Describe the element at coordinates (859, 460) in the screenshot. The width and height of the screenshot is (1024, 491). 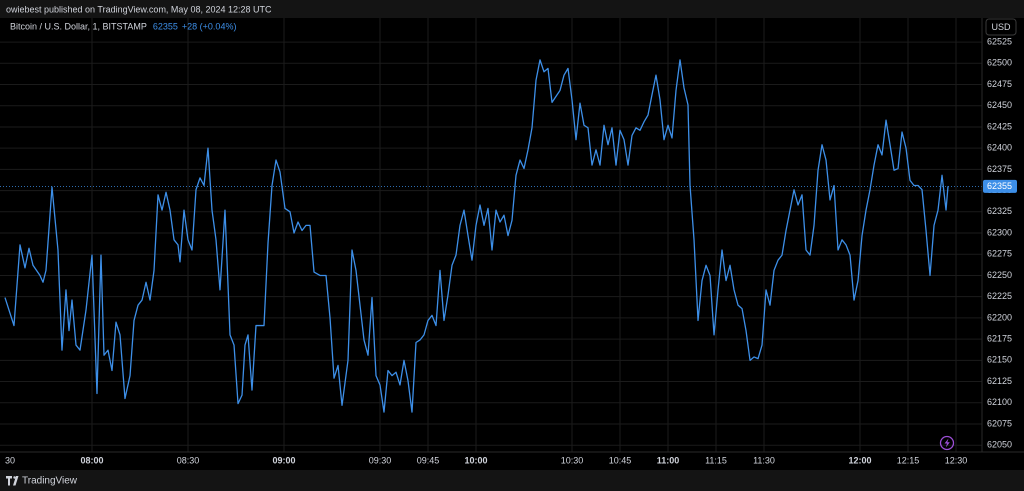
I see `x-tick-label: 12:00` at that location.